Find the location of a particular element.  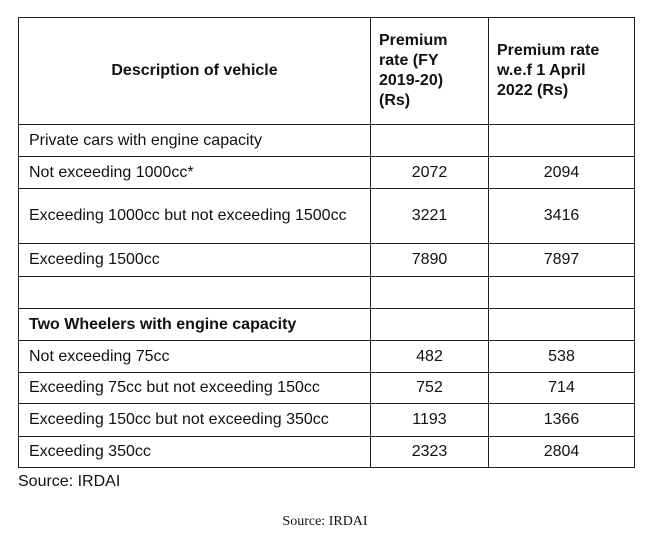

row-description: Exceeding 75cc but not exceeding 150cc is located at coordinates (194, 388).